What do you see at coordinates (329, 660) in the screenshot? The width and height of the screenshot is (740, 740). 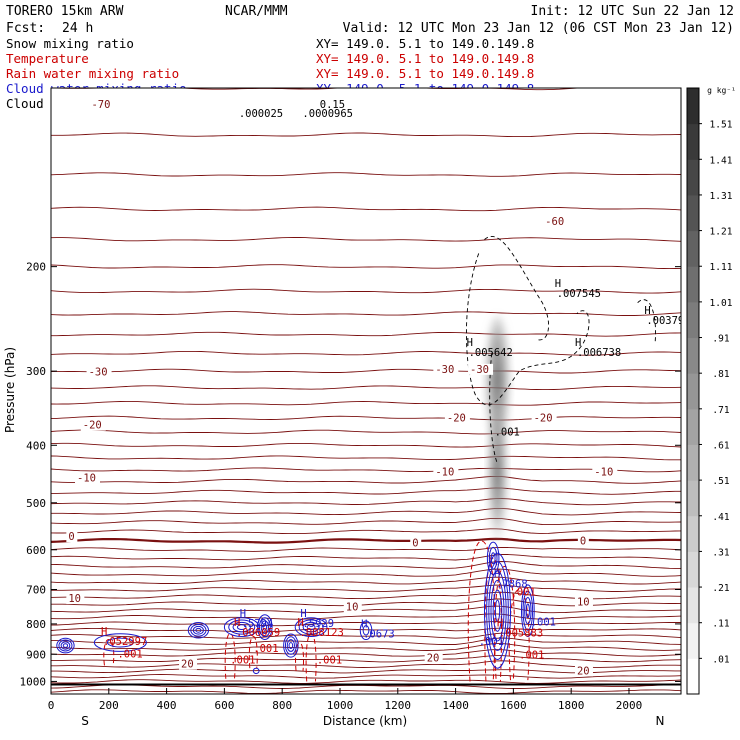 I see `rain-min-label: .001` at bounding box center [329, 660].